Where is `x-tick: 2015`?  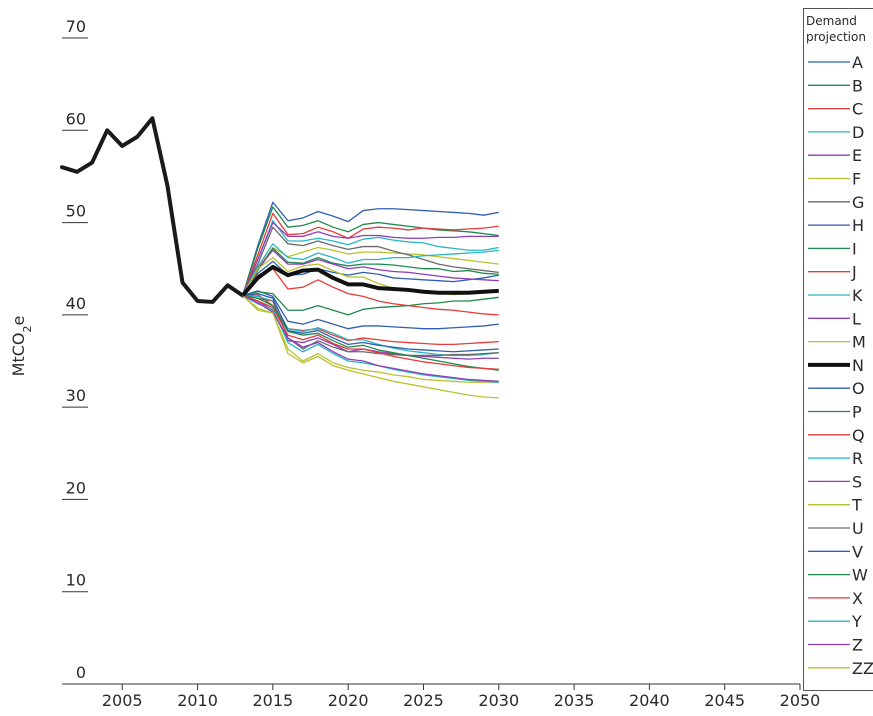
x-tick: 2015 is located at coordinates (272, 697).